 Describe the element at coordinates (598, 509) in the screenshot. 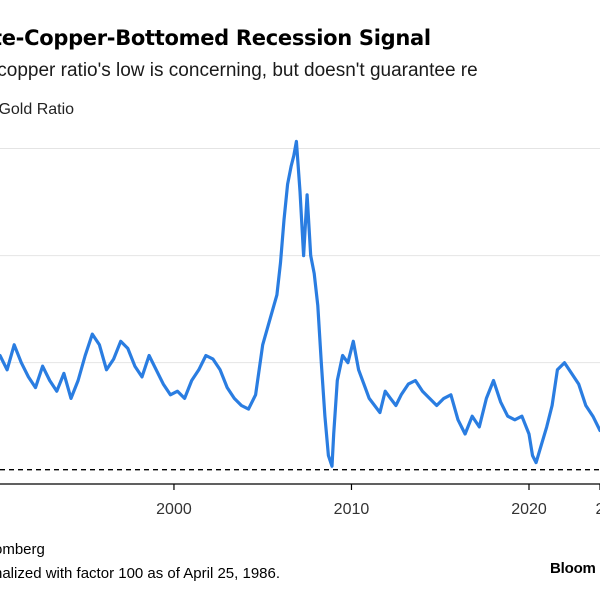

I see `x-tick-label: 2` at that location.